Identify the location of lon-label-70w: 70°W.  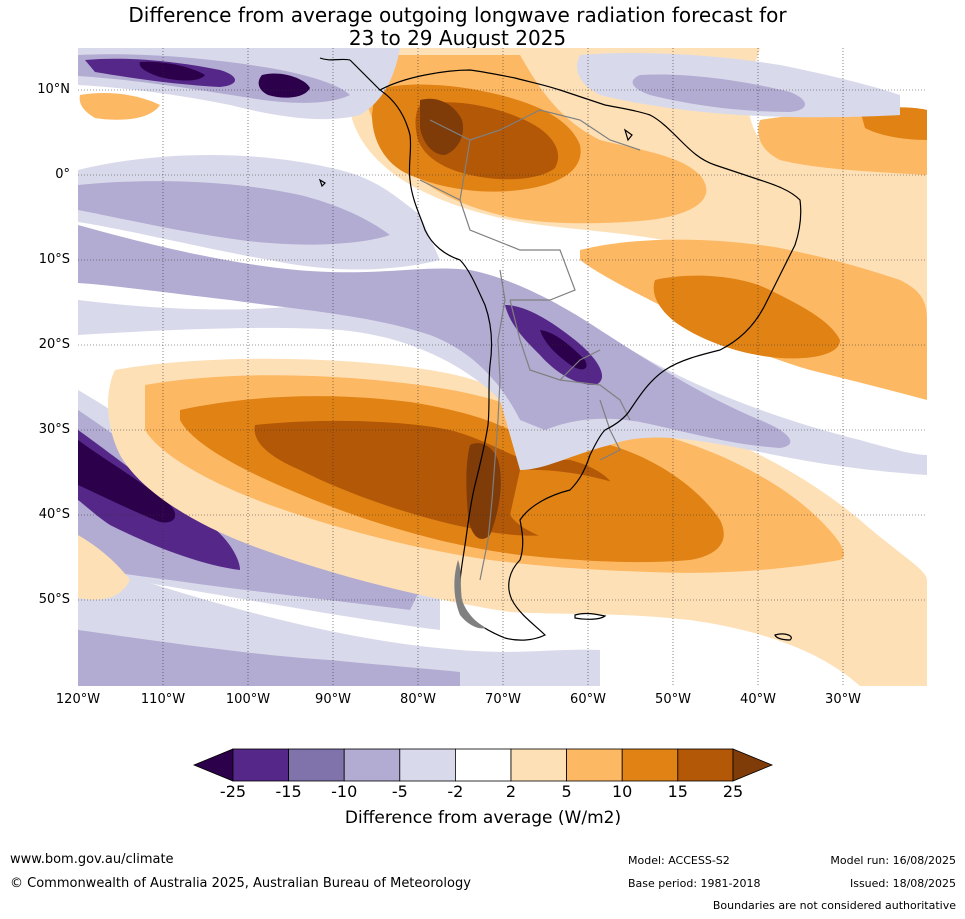
(503, 699).